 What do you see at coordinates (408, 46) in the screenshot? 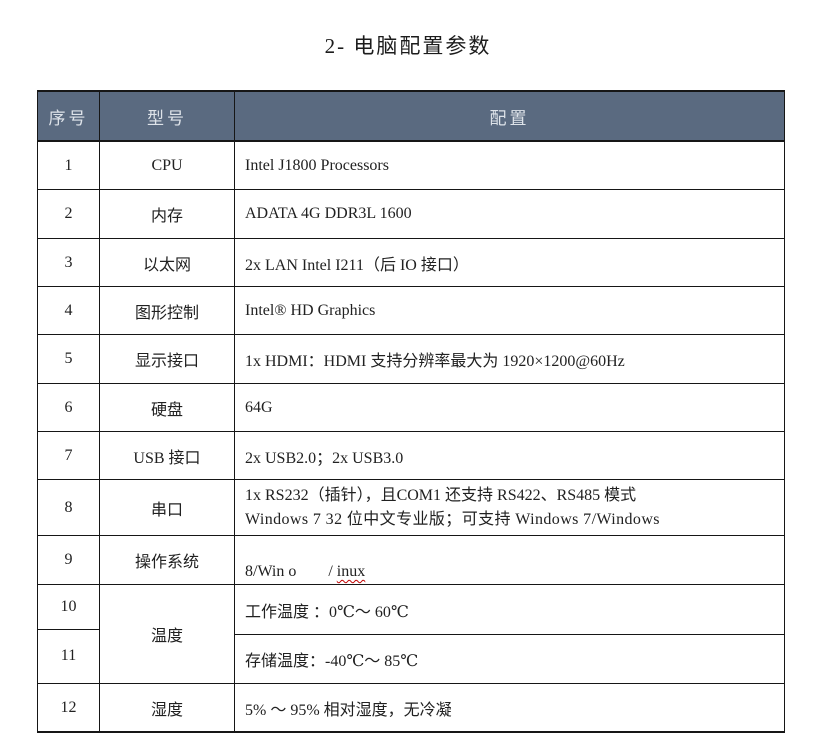
I see `page-title: 2- 电脑配置参数` at bounding box center [408, 46].